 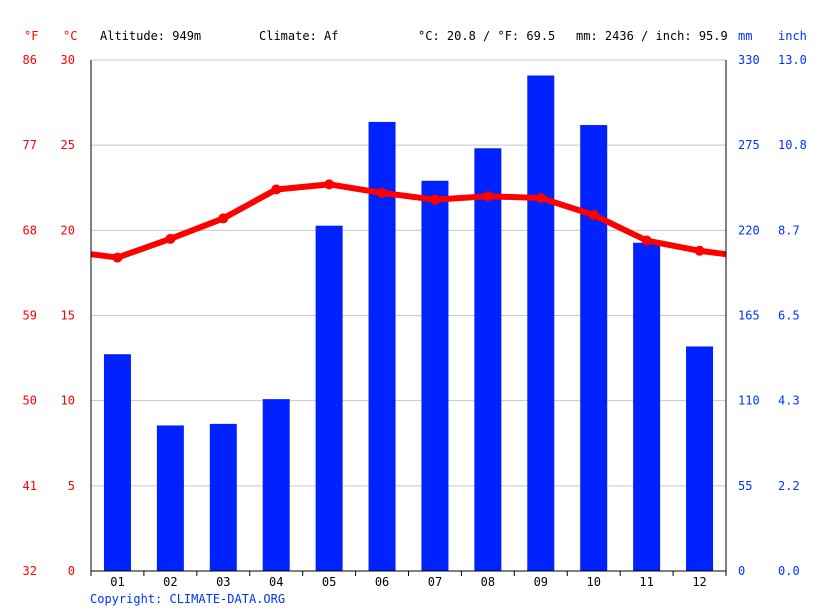 I want to click on unit-mm-label: mm, so click(x=745, y=36).